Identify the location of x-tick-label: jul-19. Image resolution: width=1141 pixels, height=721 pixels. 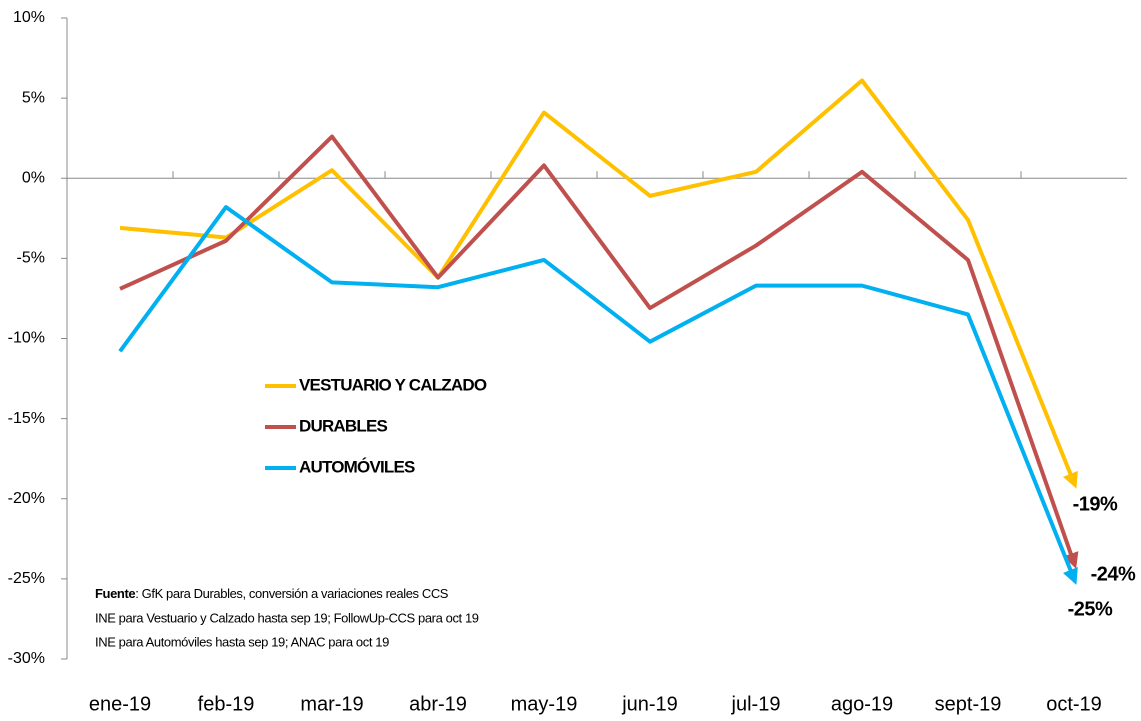
(756, 704).